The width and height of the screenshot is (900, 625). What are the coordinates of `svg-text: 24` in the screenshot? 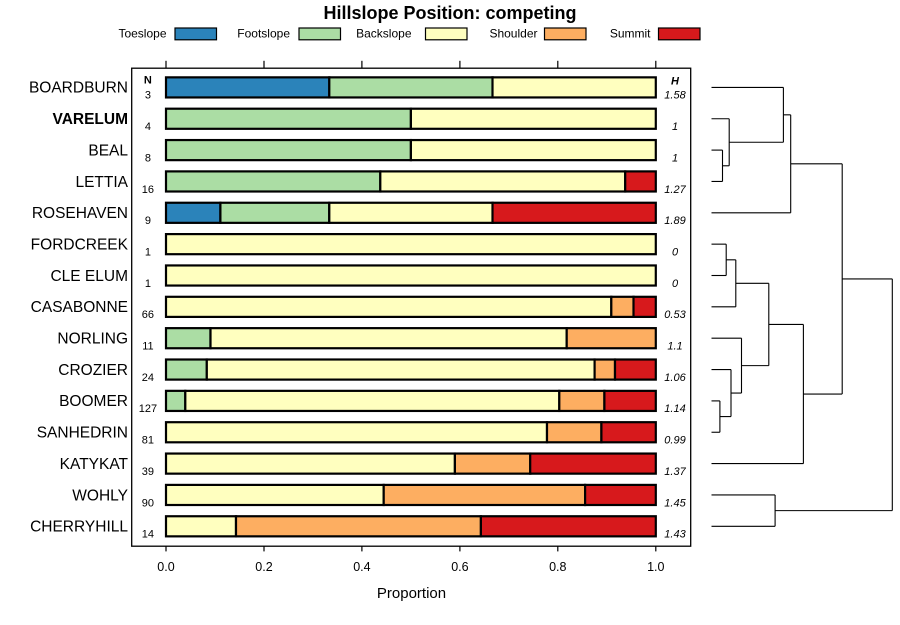 It's located at (148, 378).